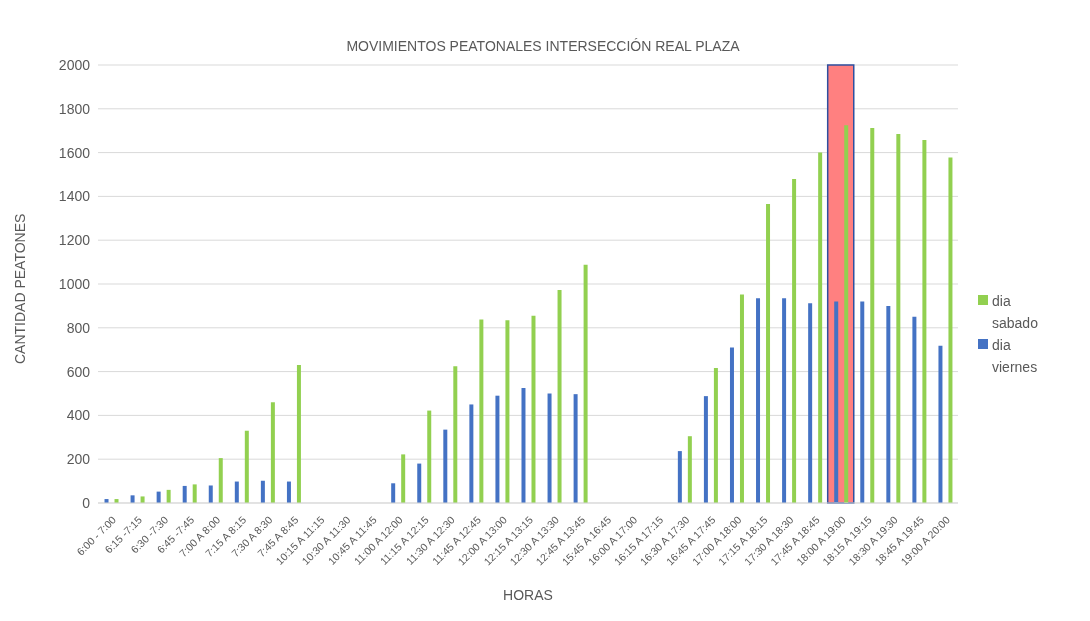  What do you see at coordinates (74, 196) in the screenshot?
I see `y-tick-label: 1400` at bounding box center [74, 196].